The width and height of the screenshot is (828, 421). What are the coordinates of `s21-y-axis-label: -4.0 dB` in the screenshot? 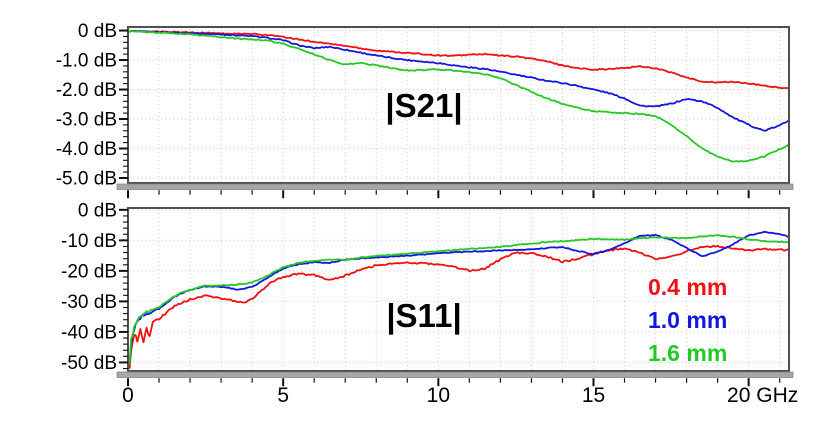 It's located at (86, 149).